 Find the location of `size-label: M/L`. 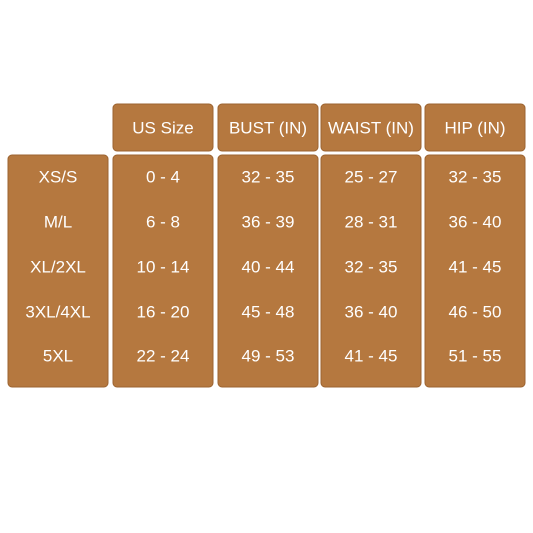

size-label: M/L is located at coordinates (58, 221).